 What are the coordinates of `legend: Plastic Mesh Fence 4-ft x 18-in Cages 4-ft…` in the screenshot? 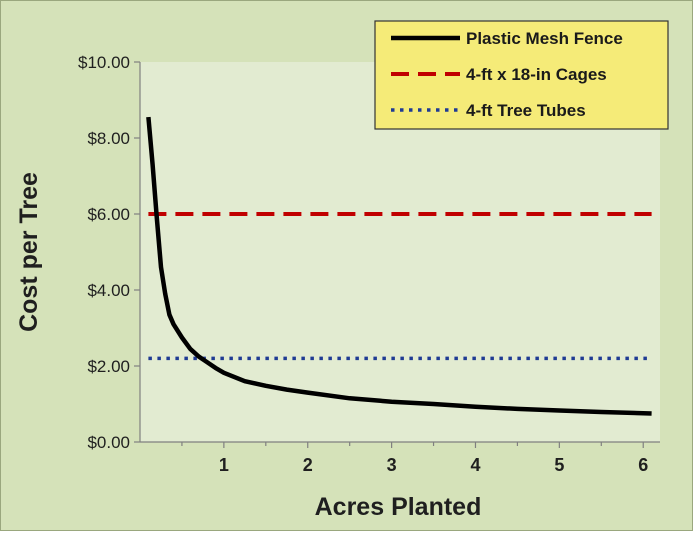 It's located at (521, 75).